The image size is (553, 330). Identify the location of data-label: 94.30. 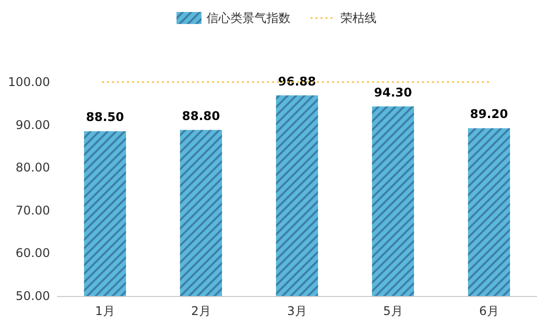
(393, 92).